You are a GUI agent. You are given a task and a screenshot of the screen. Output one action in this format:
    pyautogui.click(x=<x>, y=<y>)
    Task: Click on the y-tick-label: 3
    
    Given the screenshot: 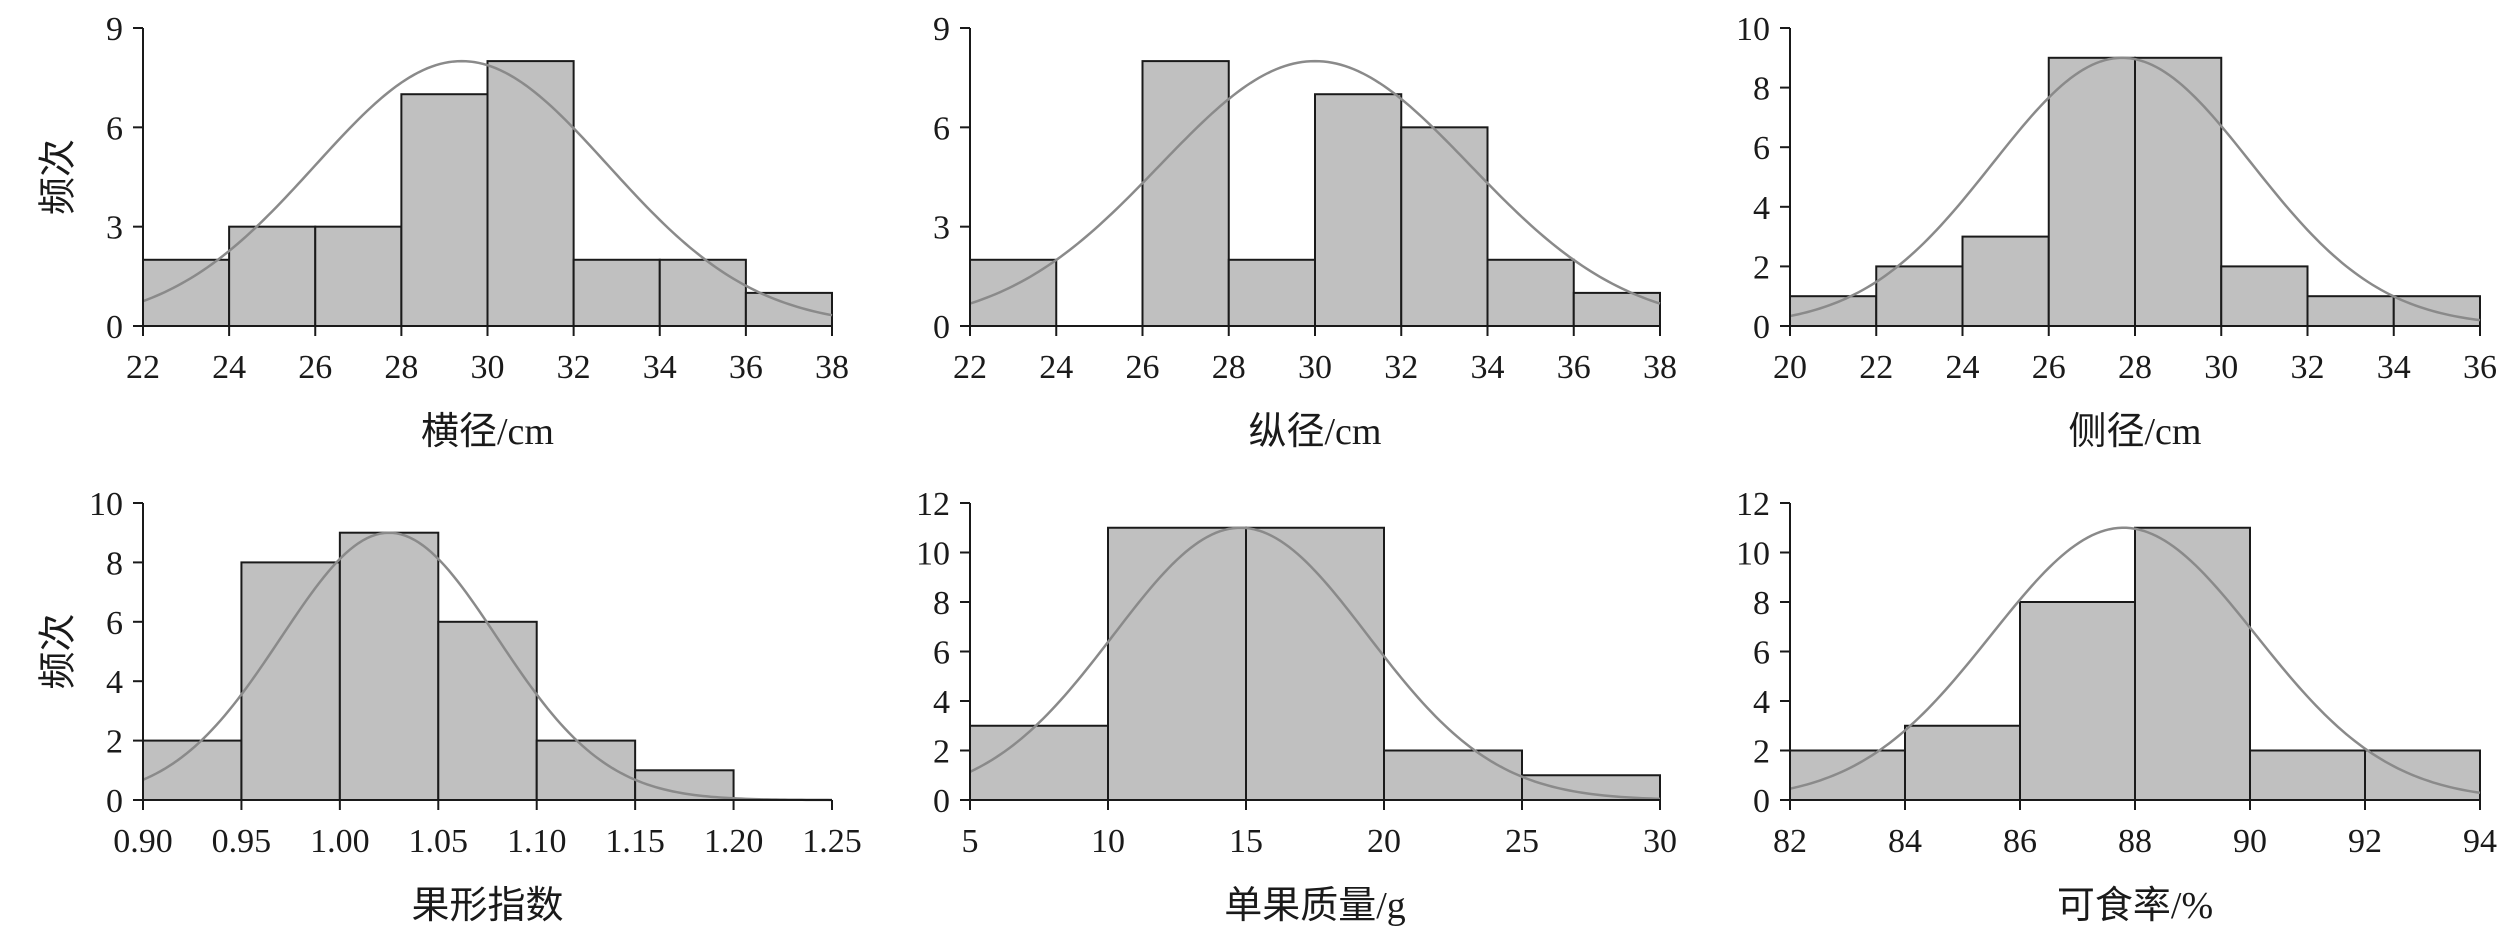 What is the action you would take?
    pyautogui.click(x=114, y=228)
    